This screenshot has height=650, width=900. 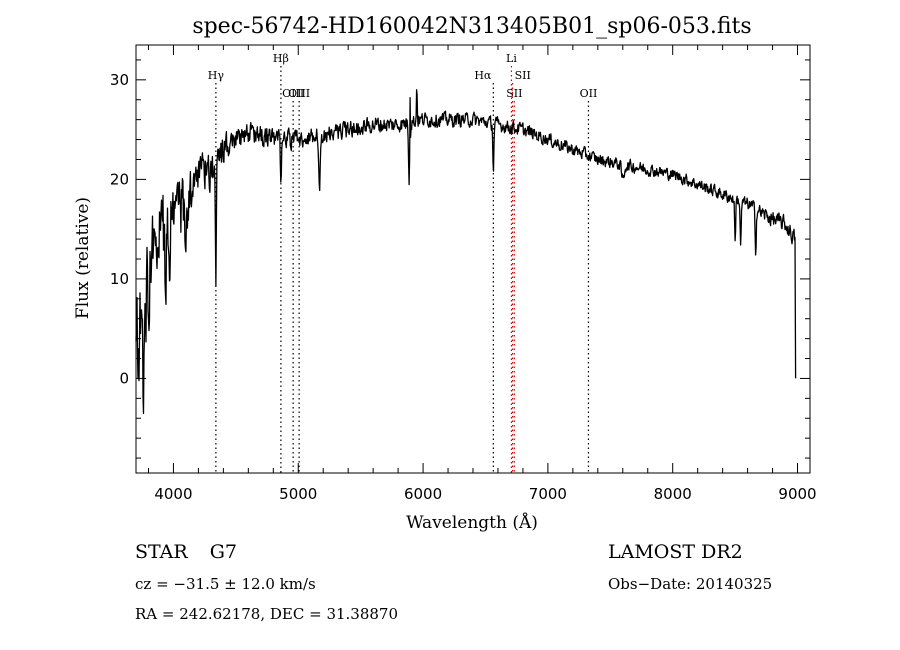 I want to click on y-tick-label: 30, so click(x=119, y=80).